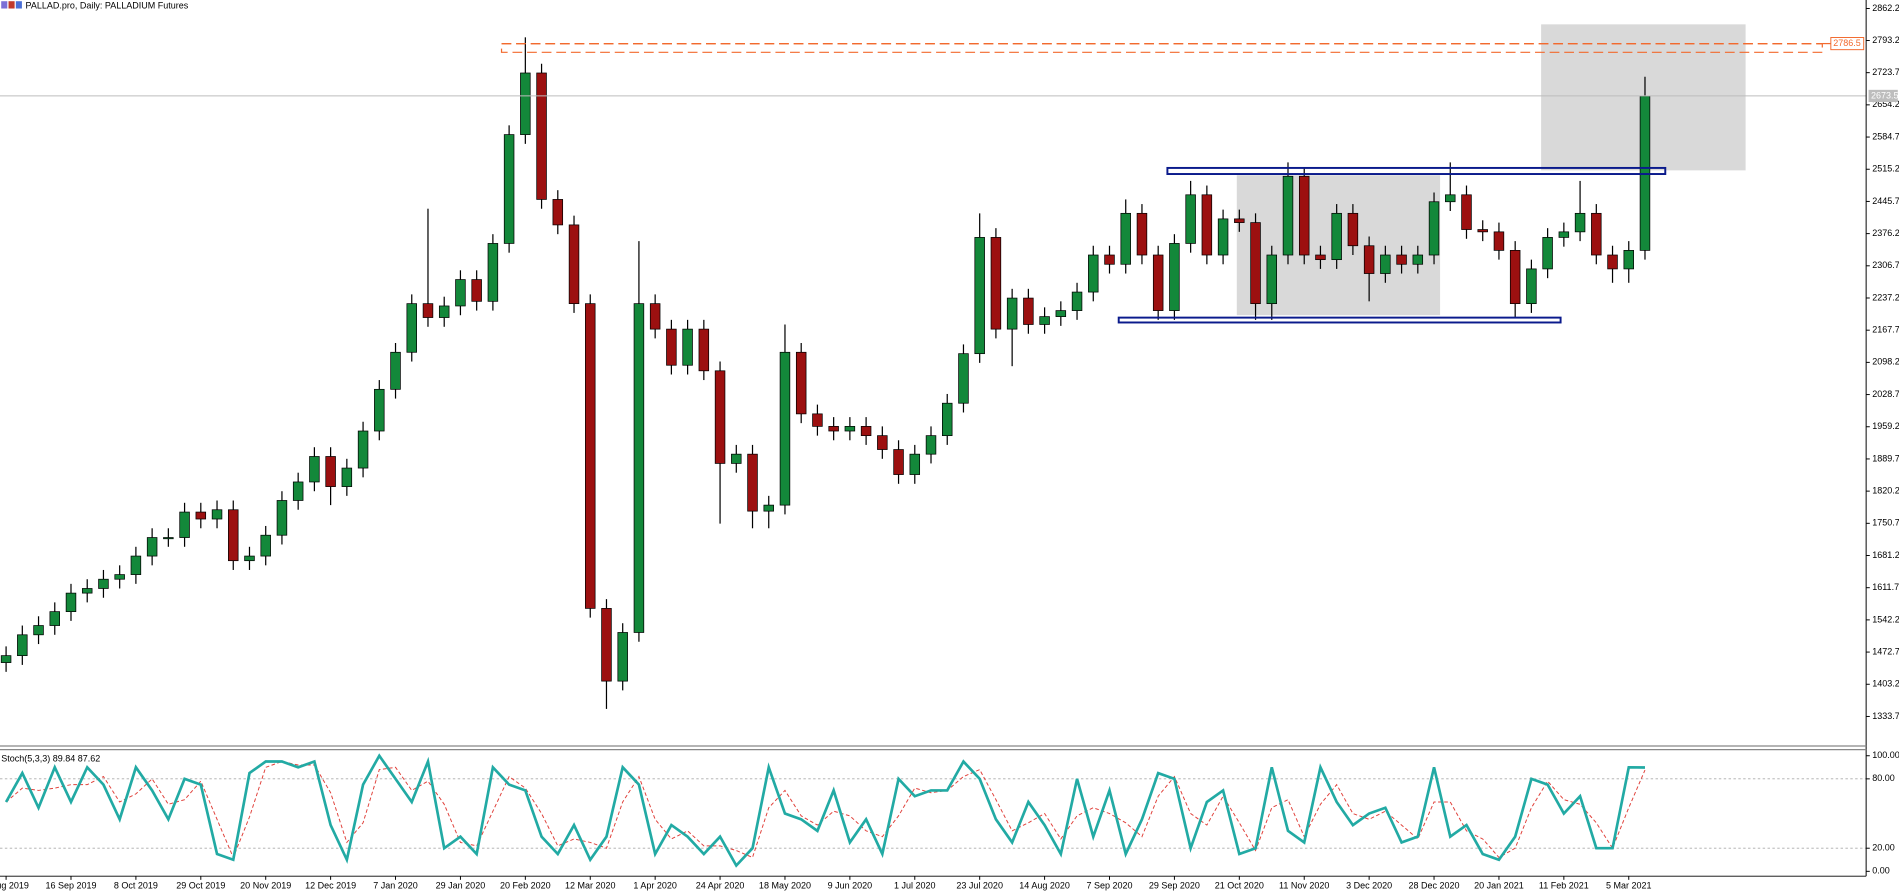 The width and height of the screenshot is (1899, 892). Describe the element at coordinates (1885, 330) in the screenshot. I see `y-tick-label: 2167.7` at that location.